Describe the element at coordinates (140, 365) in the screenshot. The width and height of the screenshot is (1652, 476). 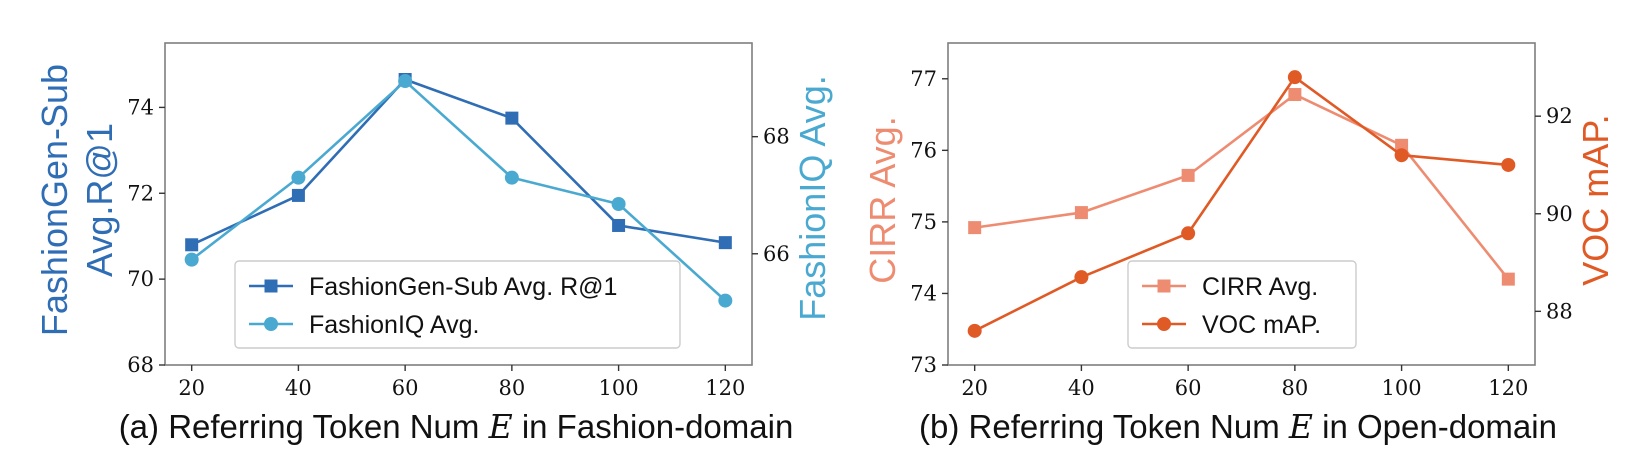
I see `left-y-tick-label: 68` at that location.